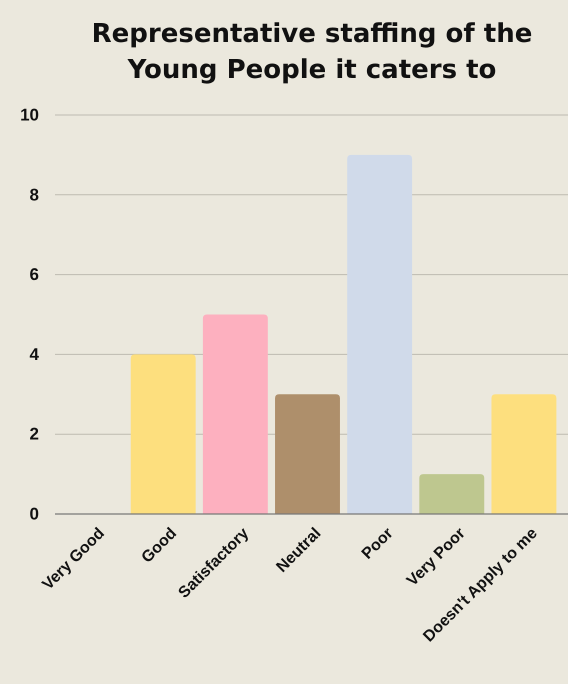 This screenshot has width=568, height=684. I want to click on y-tick-label: 8, so click(34, 194).